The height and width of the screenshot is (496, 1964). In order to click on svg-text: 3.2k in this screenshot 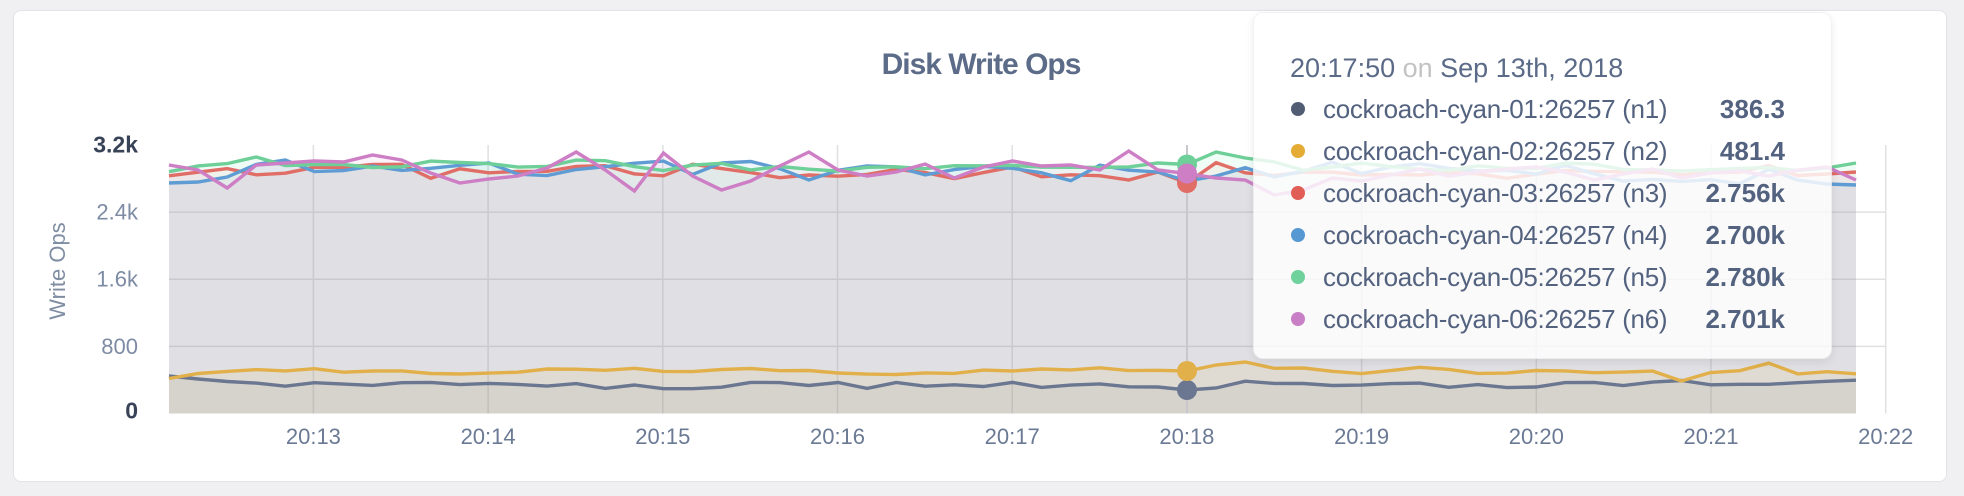, I will do `click(115, 145)`.